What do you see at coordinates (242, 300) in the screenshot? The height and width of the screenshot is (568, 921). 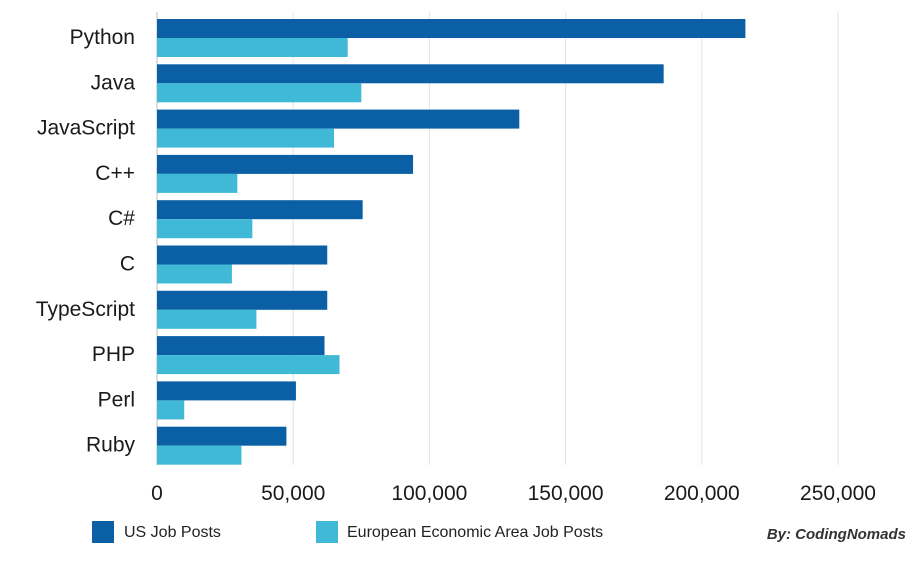 I see `bar-us-typescript` at bounding box center [242, 300].